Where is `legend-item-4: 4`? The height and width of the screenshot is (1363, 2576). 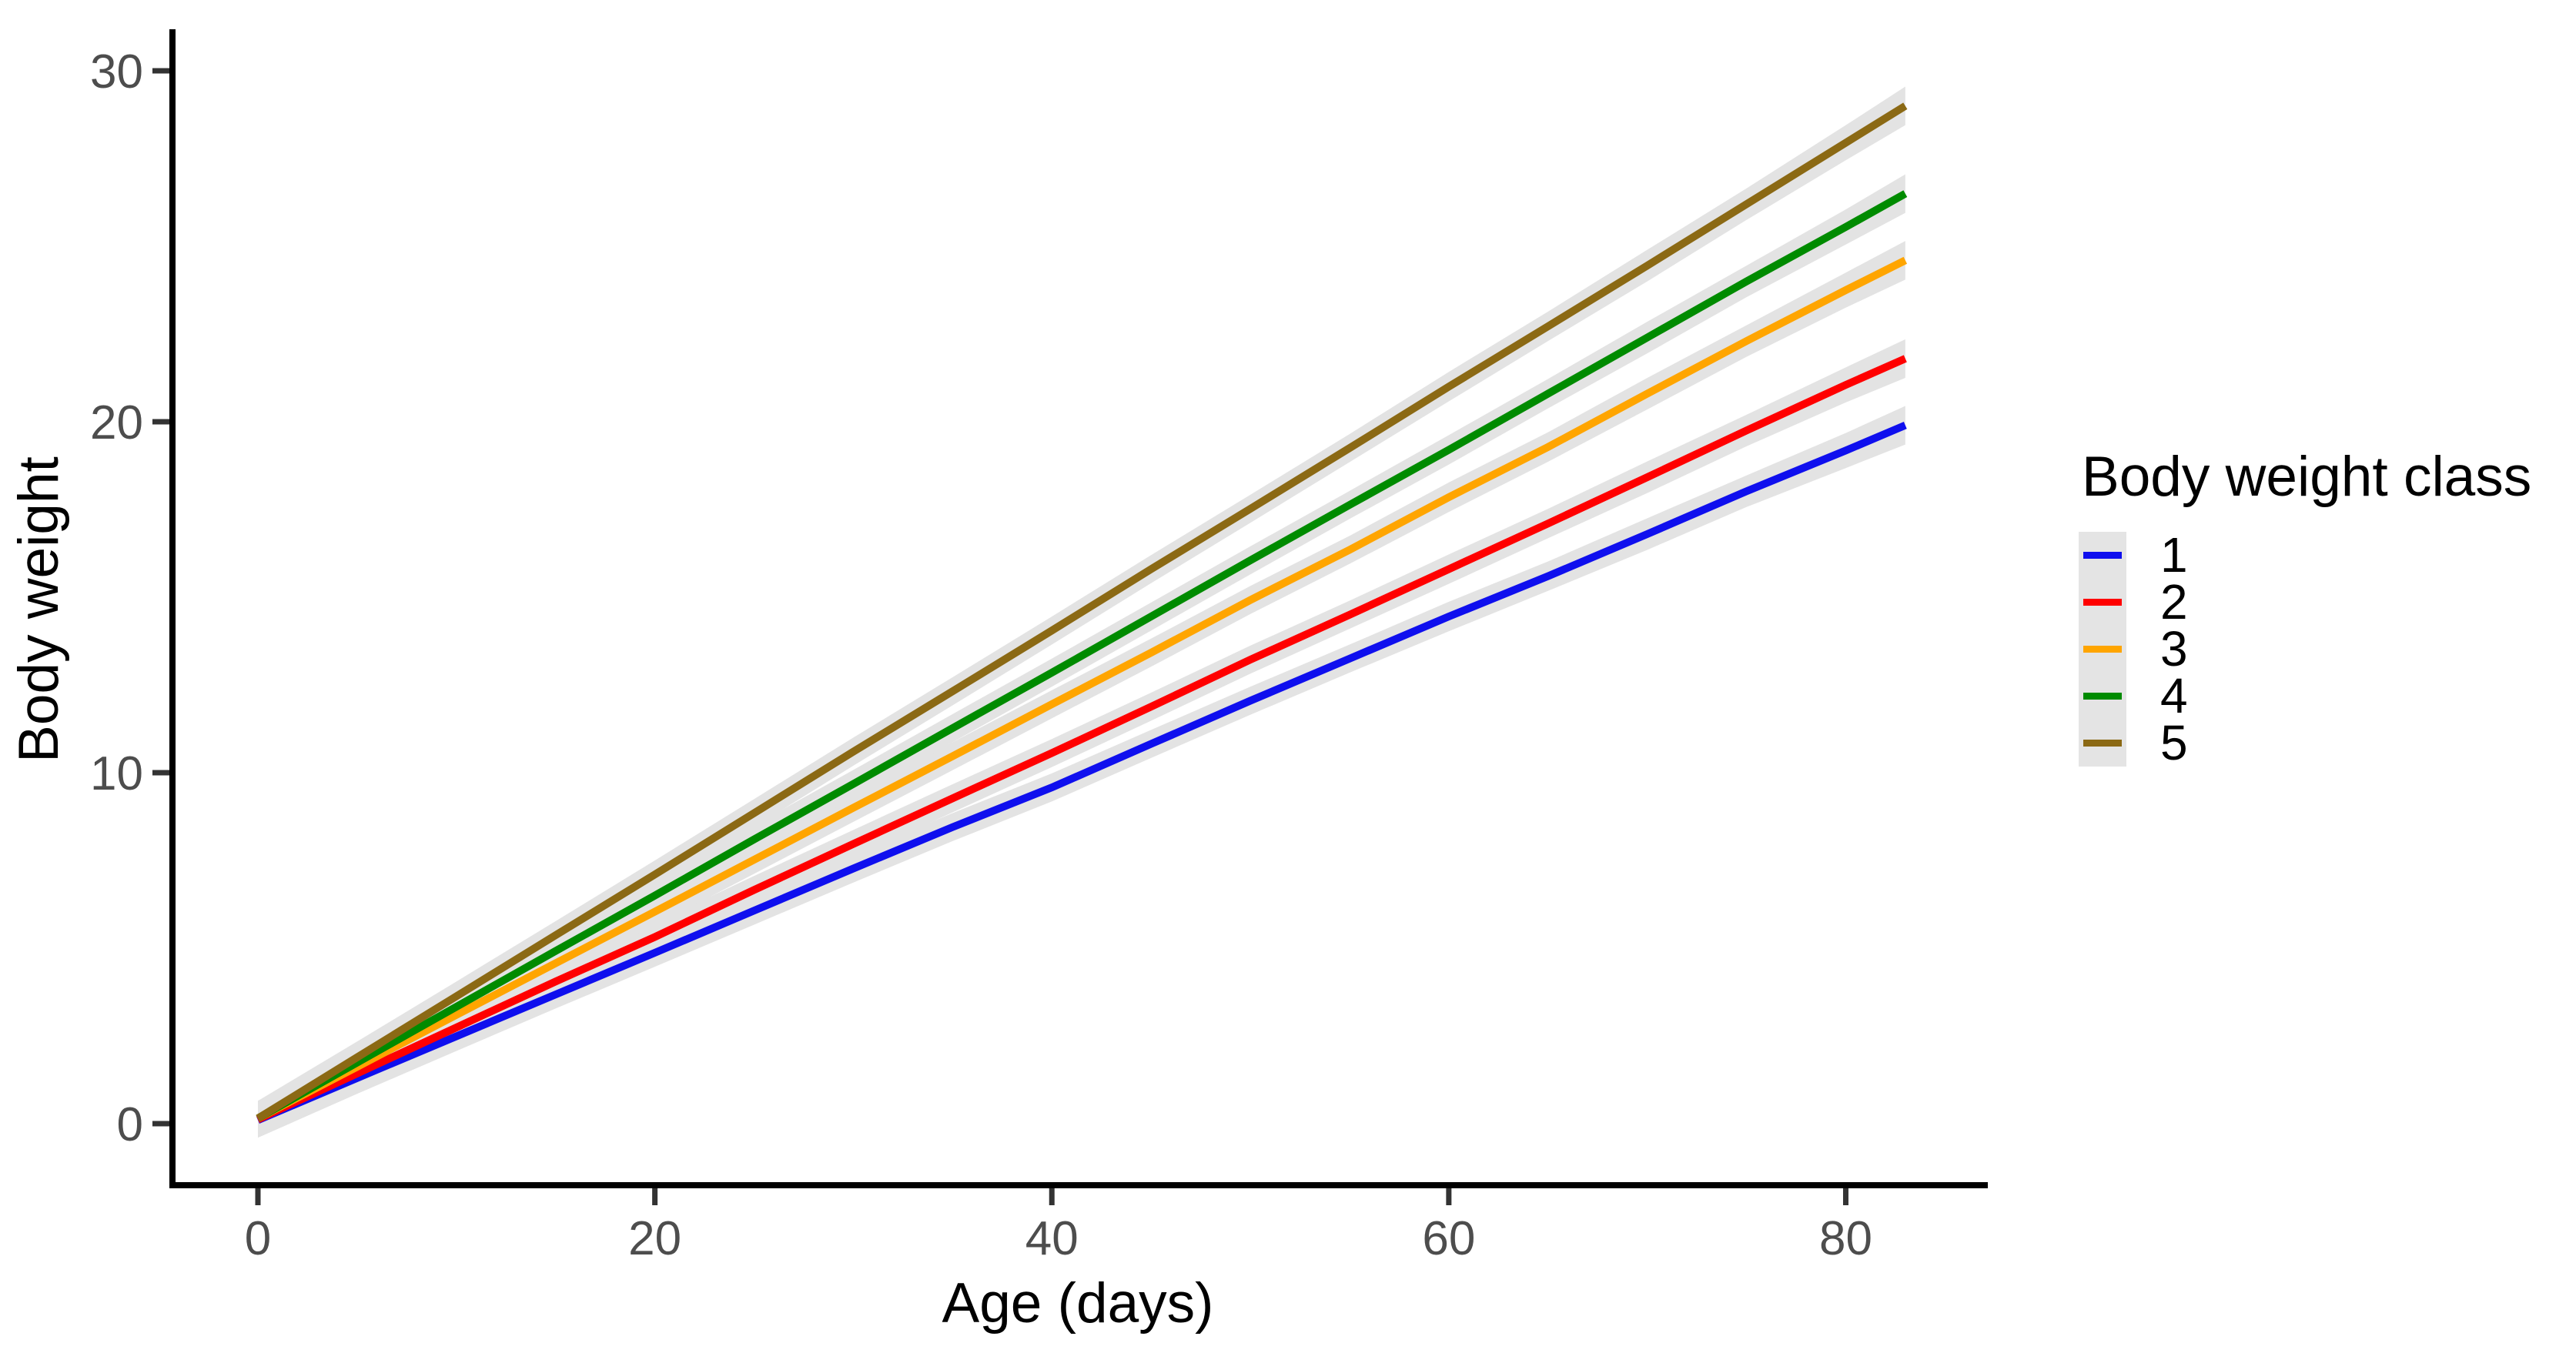 legend-item-4: 4 is located at coordinates (2305, 695).